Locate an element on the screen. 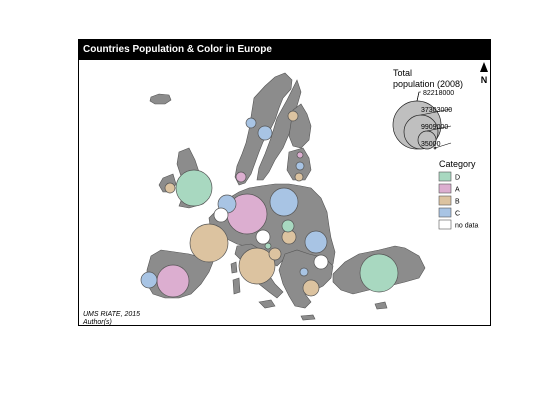  size-value-3: 9909000 is located at coordinates (434, 127).